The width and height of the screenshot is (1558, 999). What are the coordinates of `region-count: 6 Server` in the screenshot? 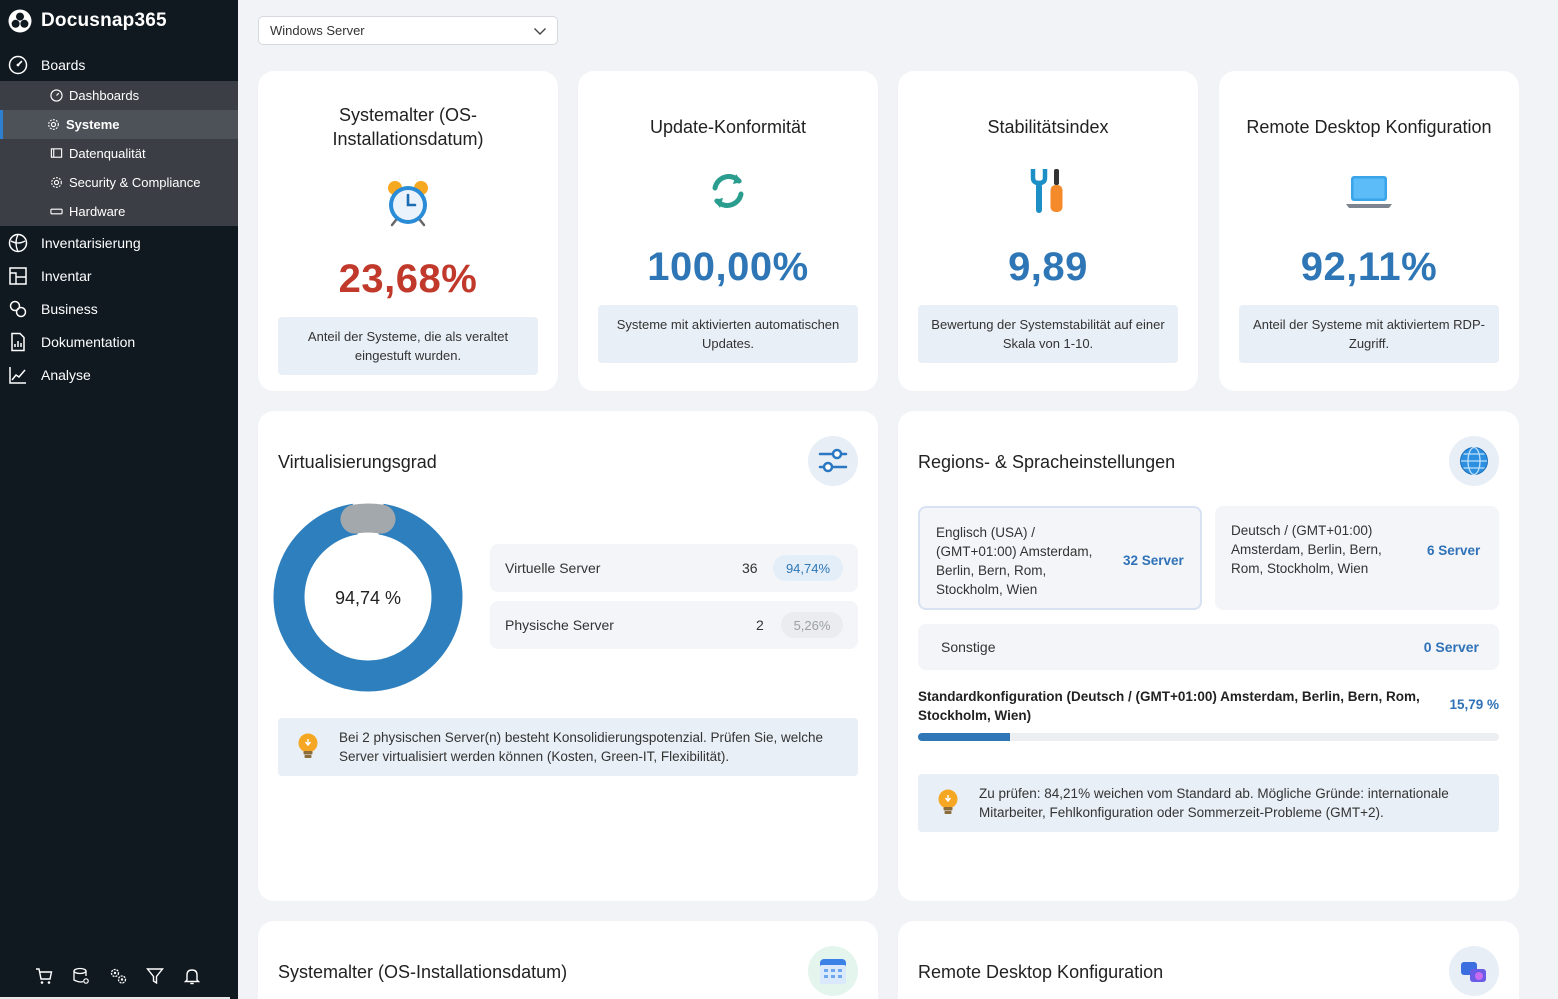 It's located at (1454, 550).